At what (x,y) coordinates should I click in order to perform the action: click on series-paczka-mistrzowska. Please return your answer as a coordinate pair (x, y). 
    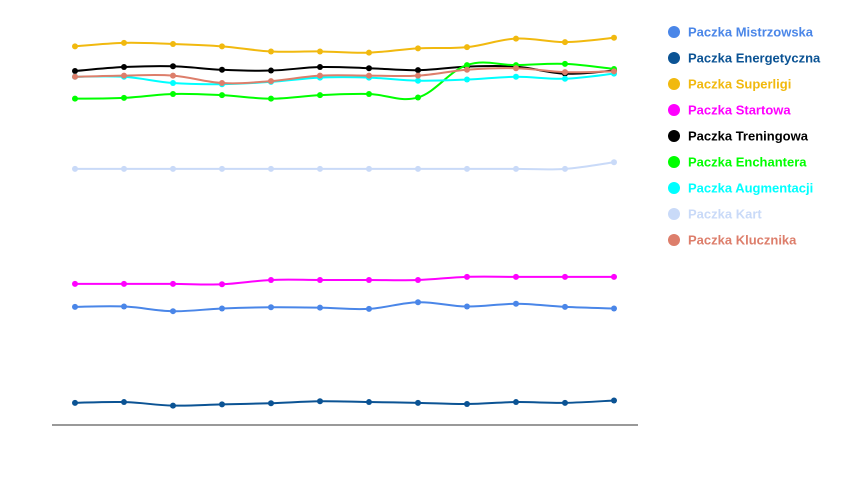
    Looking at the image, I should click on (344, 307).